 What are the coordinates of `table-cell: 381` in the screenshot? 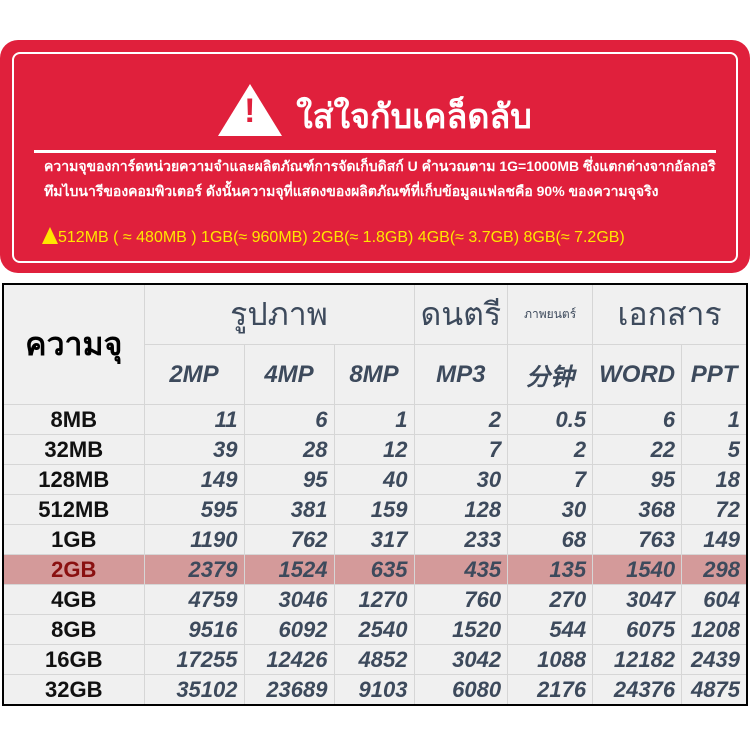 It's located at (289, 509).